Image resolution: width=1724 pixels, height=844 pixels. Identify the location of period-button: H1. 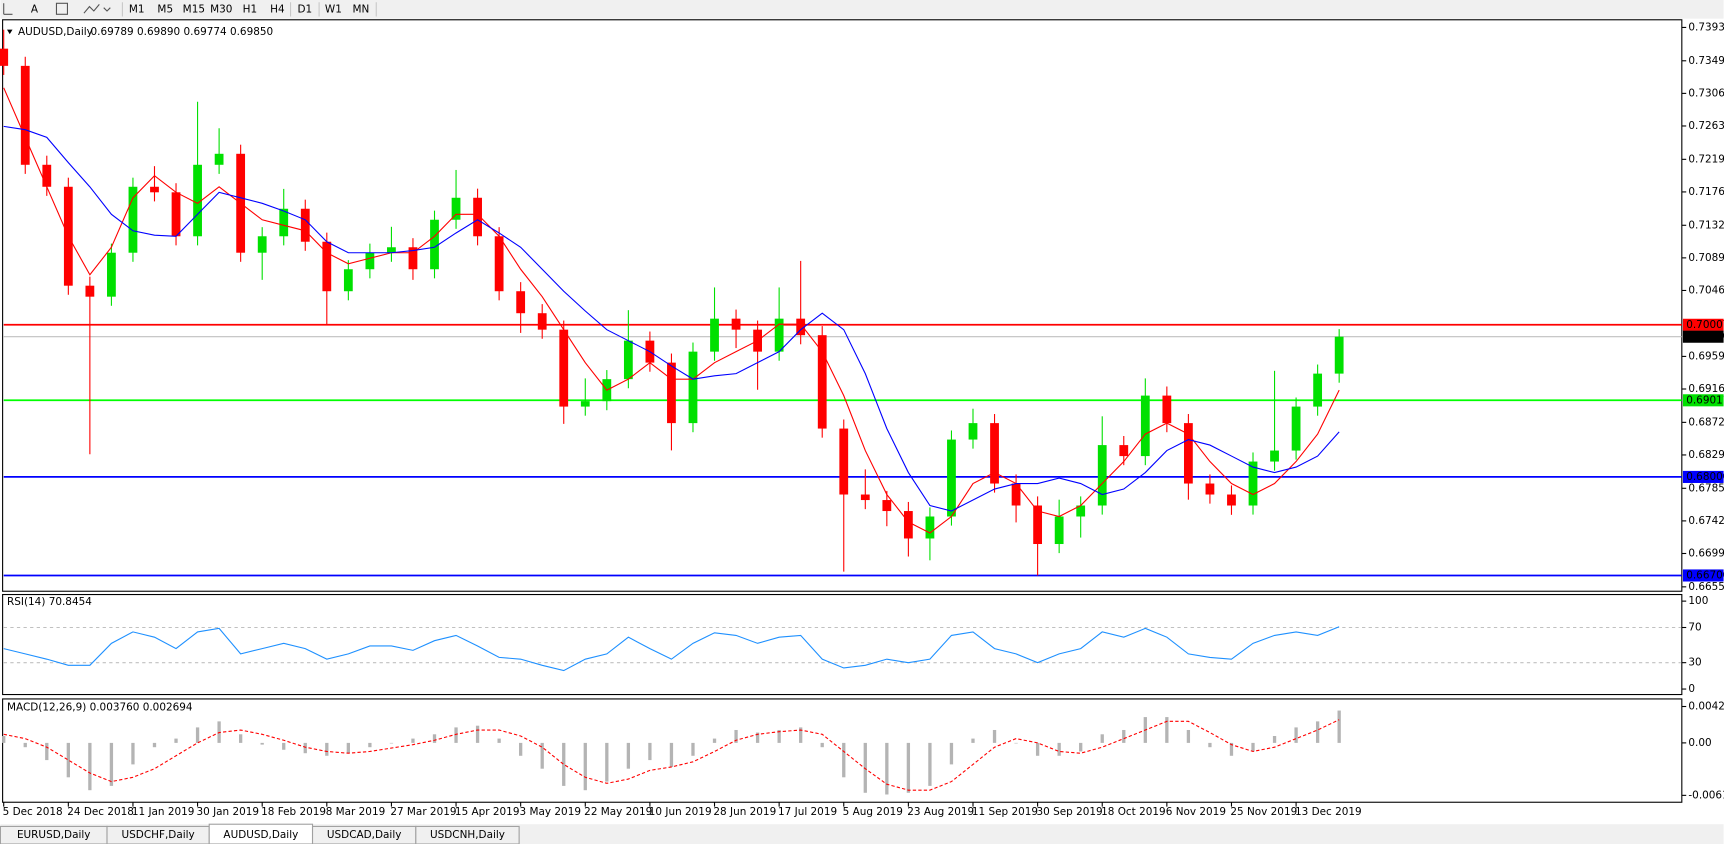
(250, 9).